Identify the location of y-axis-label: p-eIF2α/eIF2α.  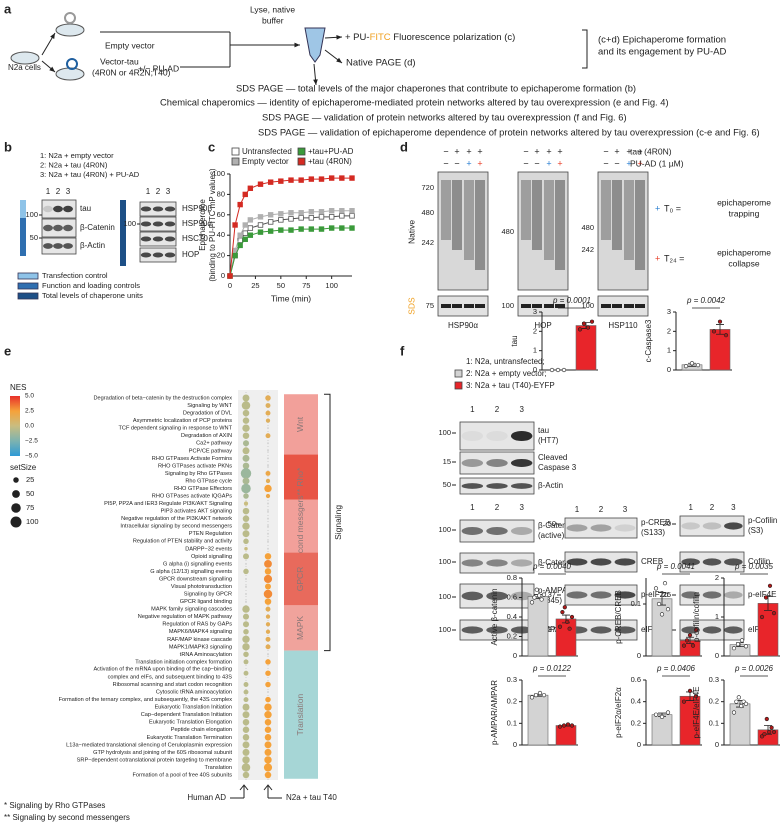
(618, 712).